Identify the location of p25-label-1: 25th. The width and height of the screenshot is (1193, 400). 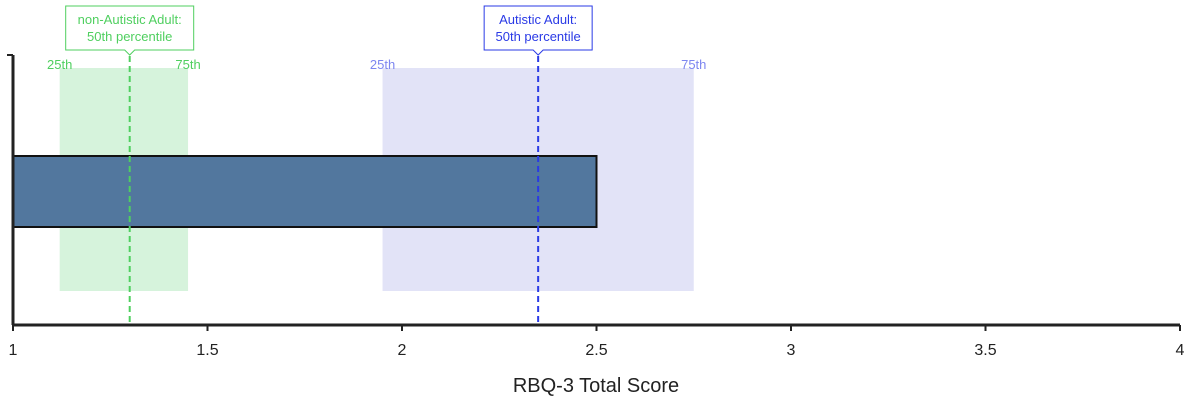
(382, 64).